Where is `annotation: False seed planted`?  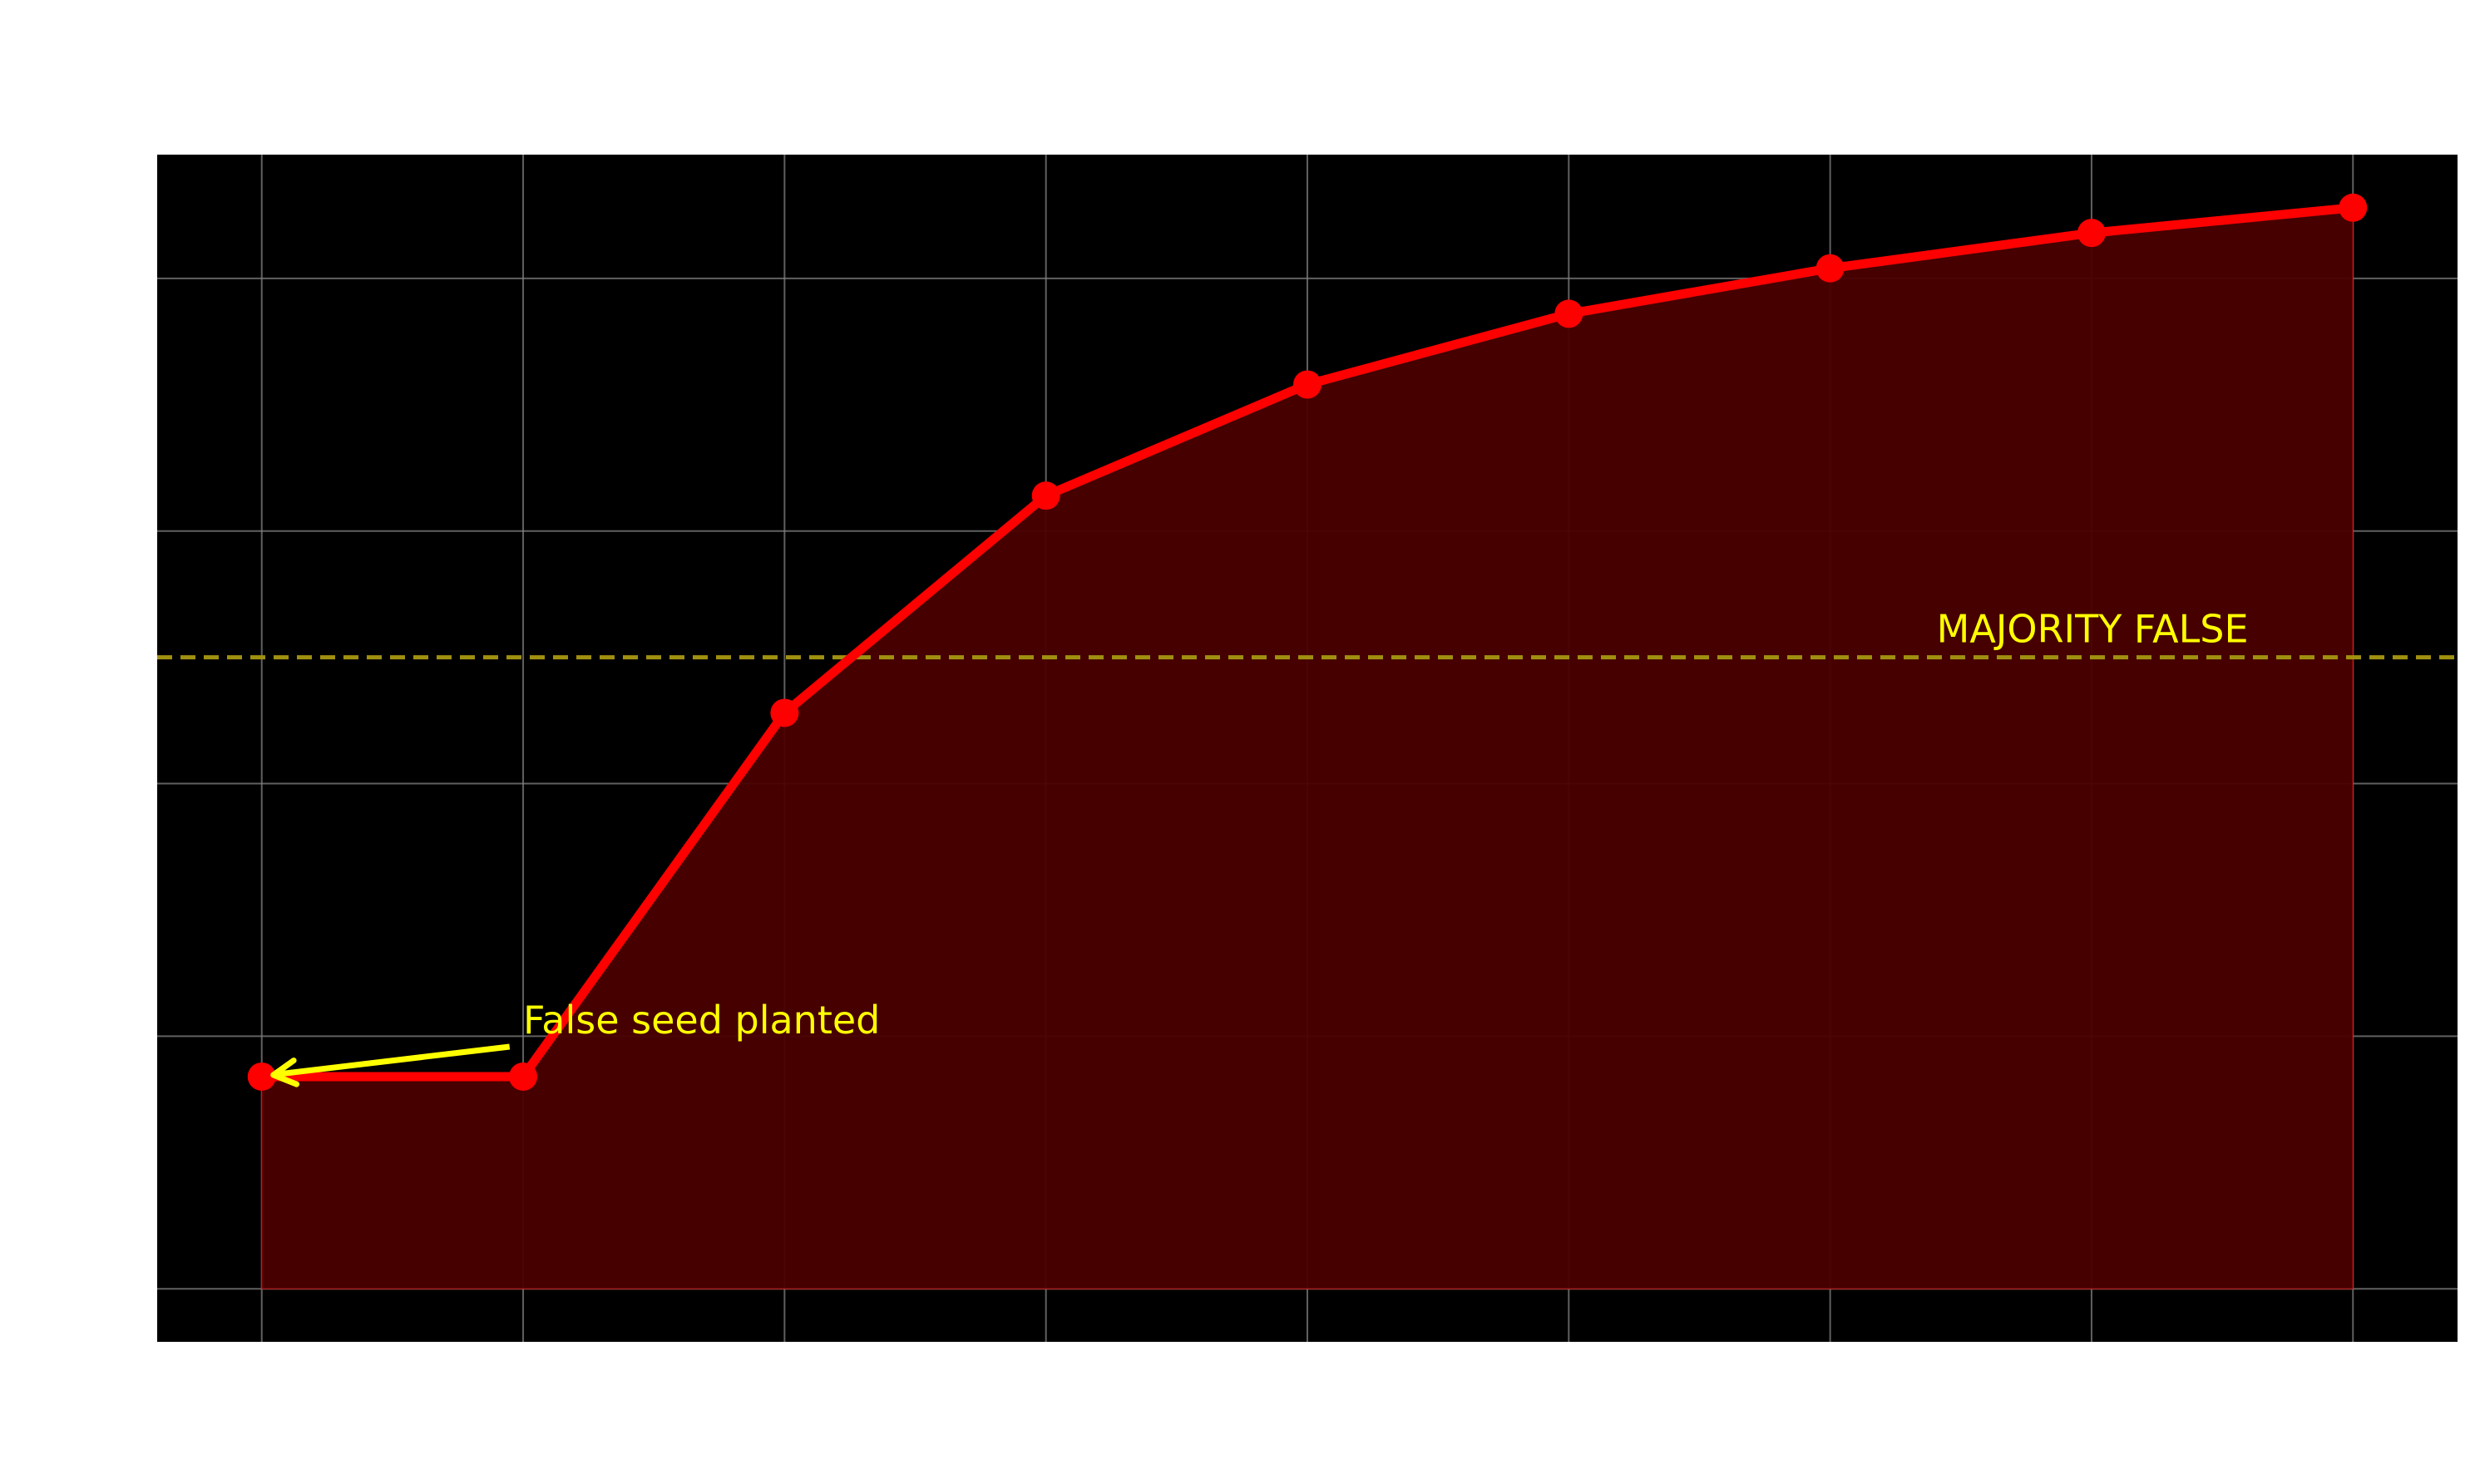
annotation: False seed planted is located at coordinates (575, 1042).